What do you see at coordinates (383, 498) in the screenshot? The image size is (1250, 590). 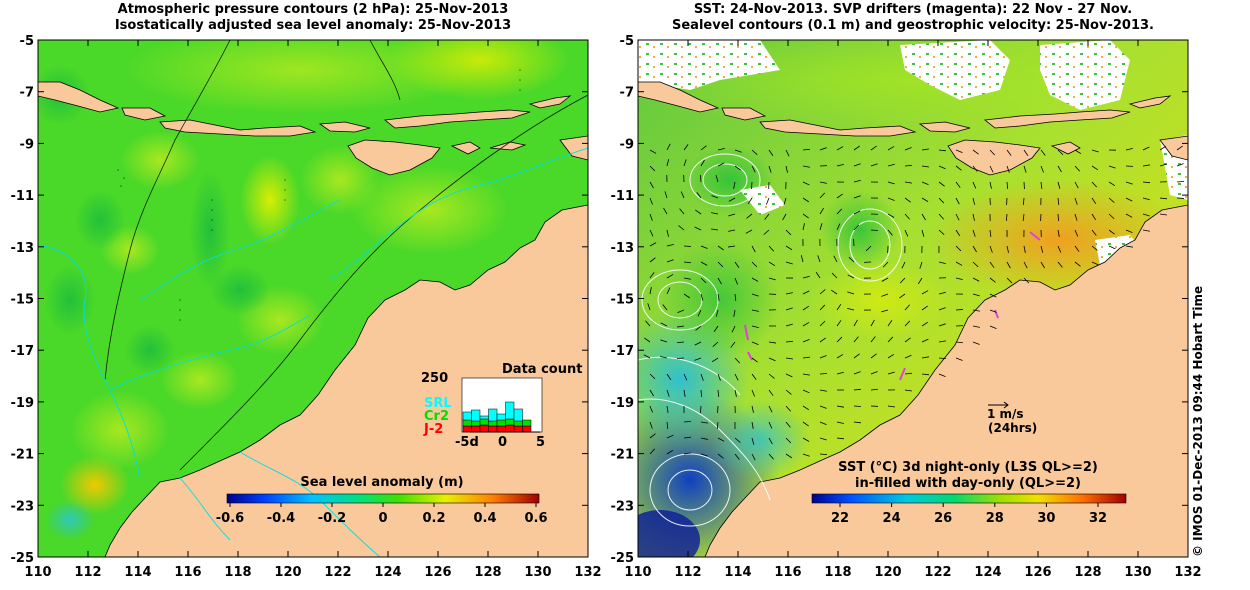 I see `sla-colorbar-ramp` at bounding box center [383, 498].